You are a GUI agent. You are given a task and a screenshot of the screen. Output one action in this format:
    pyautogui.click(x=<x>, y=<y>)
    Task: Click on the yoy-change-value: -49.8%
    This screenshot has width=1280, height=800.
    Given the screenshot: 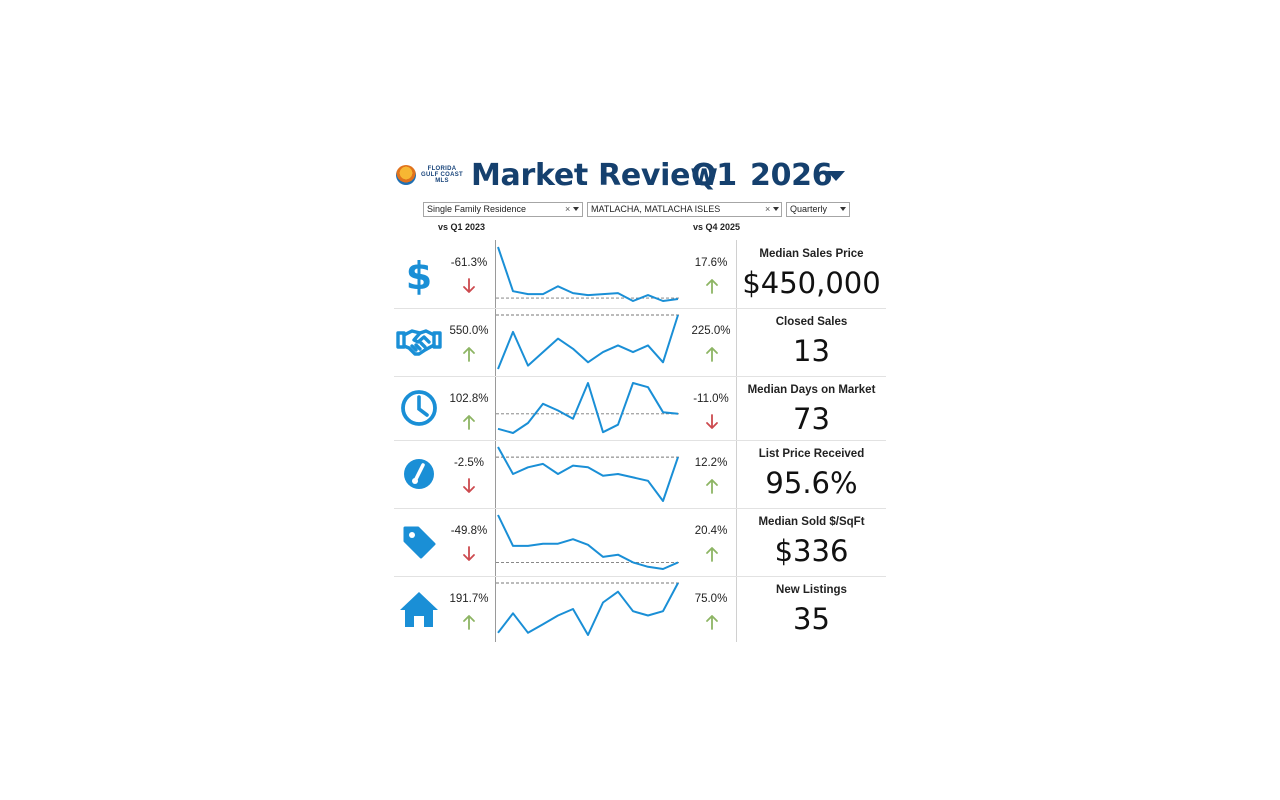 What is the action you would take?
    pyautogui.click(x=469, y=531)
    